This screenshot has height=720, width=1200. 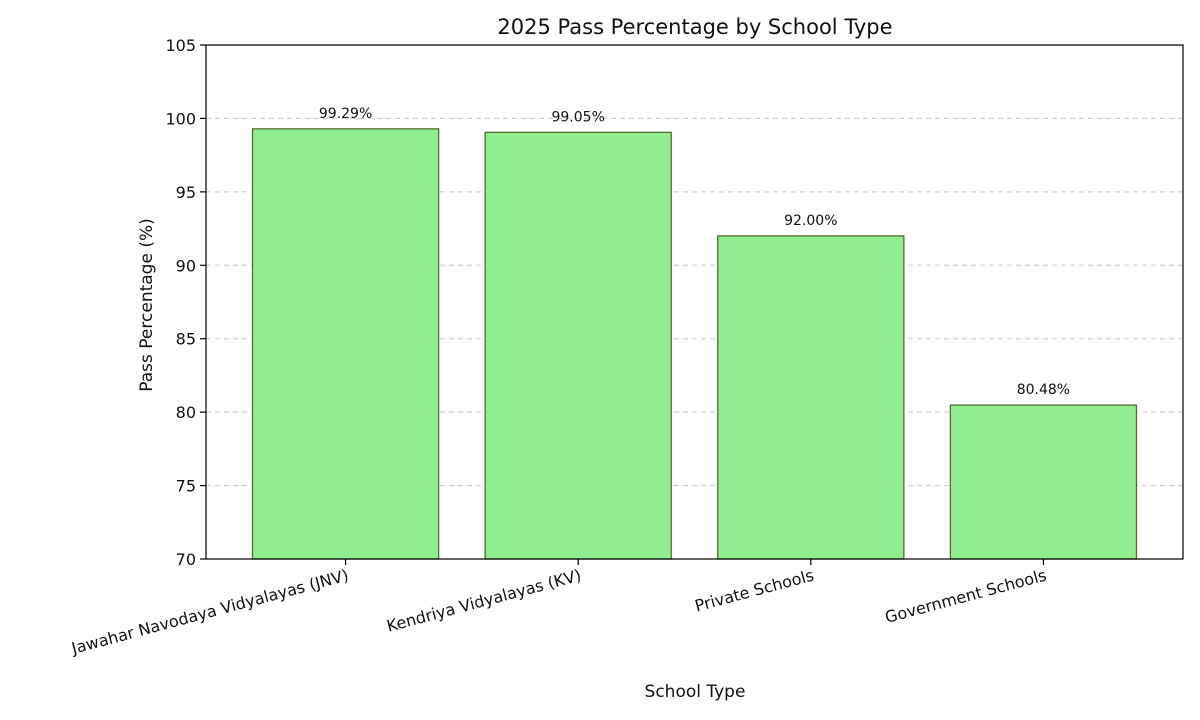 I want to click on x-tick-label: Government Schools, so click(x=966, y=596).